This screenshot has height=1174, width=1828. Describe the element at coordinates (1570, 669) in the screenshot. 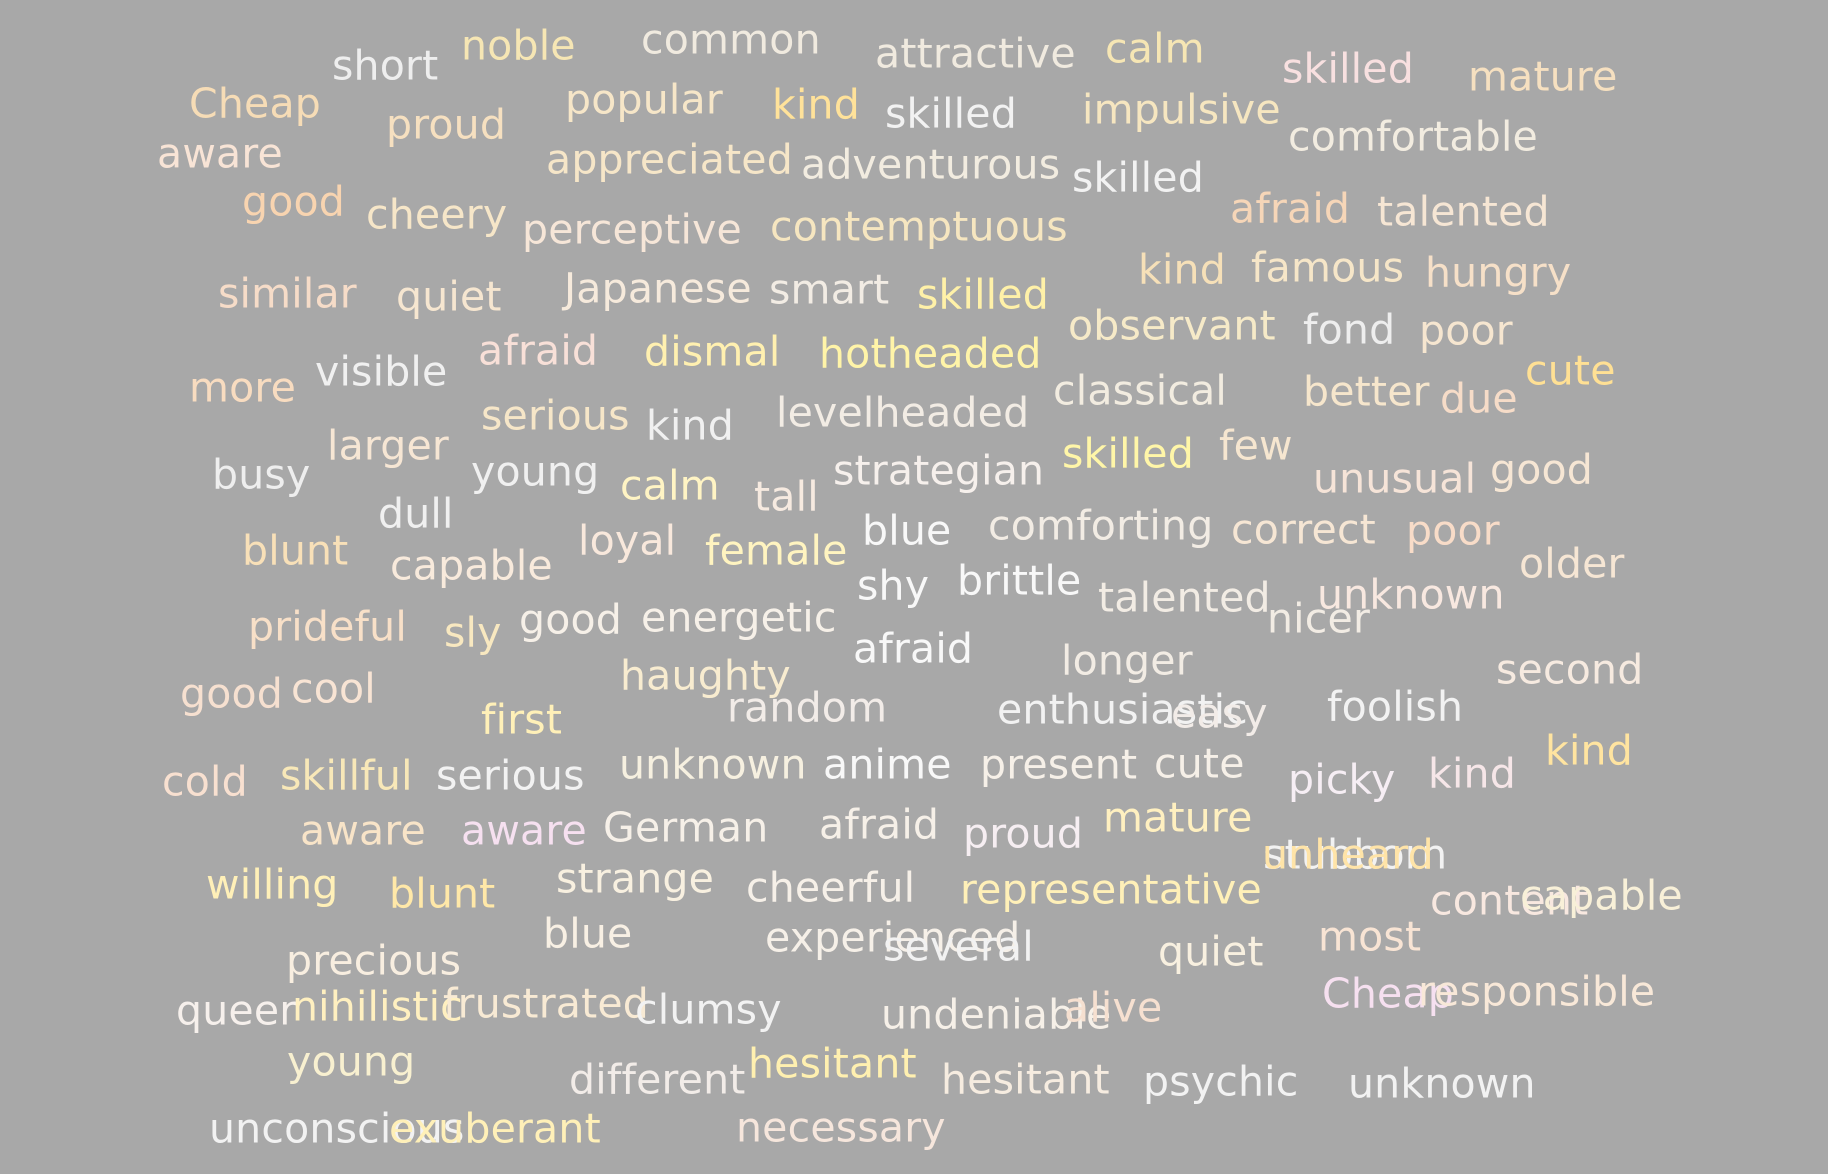

I see `word-second: second` at that location.